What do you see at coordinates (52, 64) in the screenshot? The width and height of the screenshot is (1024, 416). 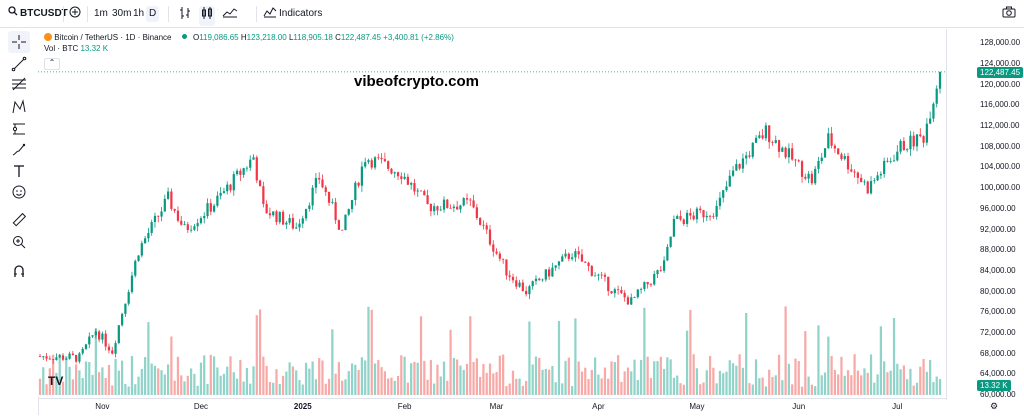 I see `collapse-legend-chevron-icon: ⌃` at bounding box center [52, 64].